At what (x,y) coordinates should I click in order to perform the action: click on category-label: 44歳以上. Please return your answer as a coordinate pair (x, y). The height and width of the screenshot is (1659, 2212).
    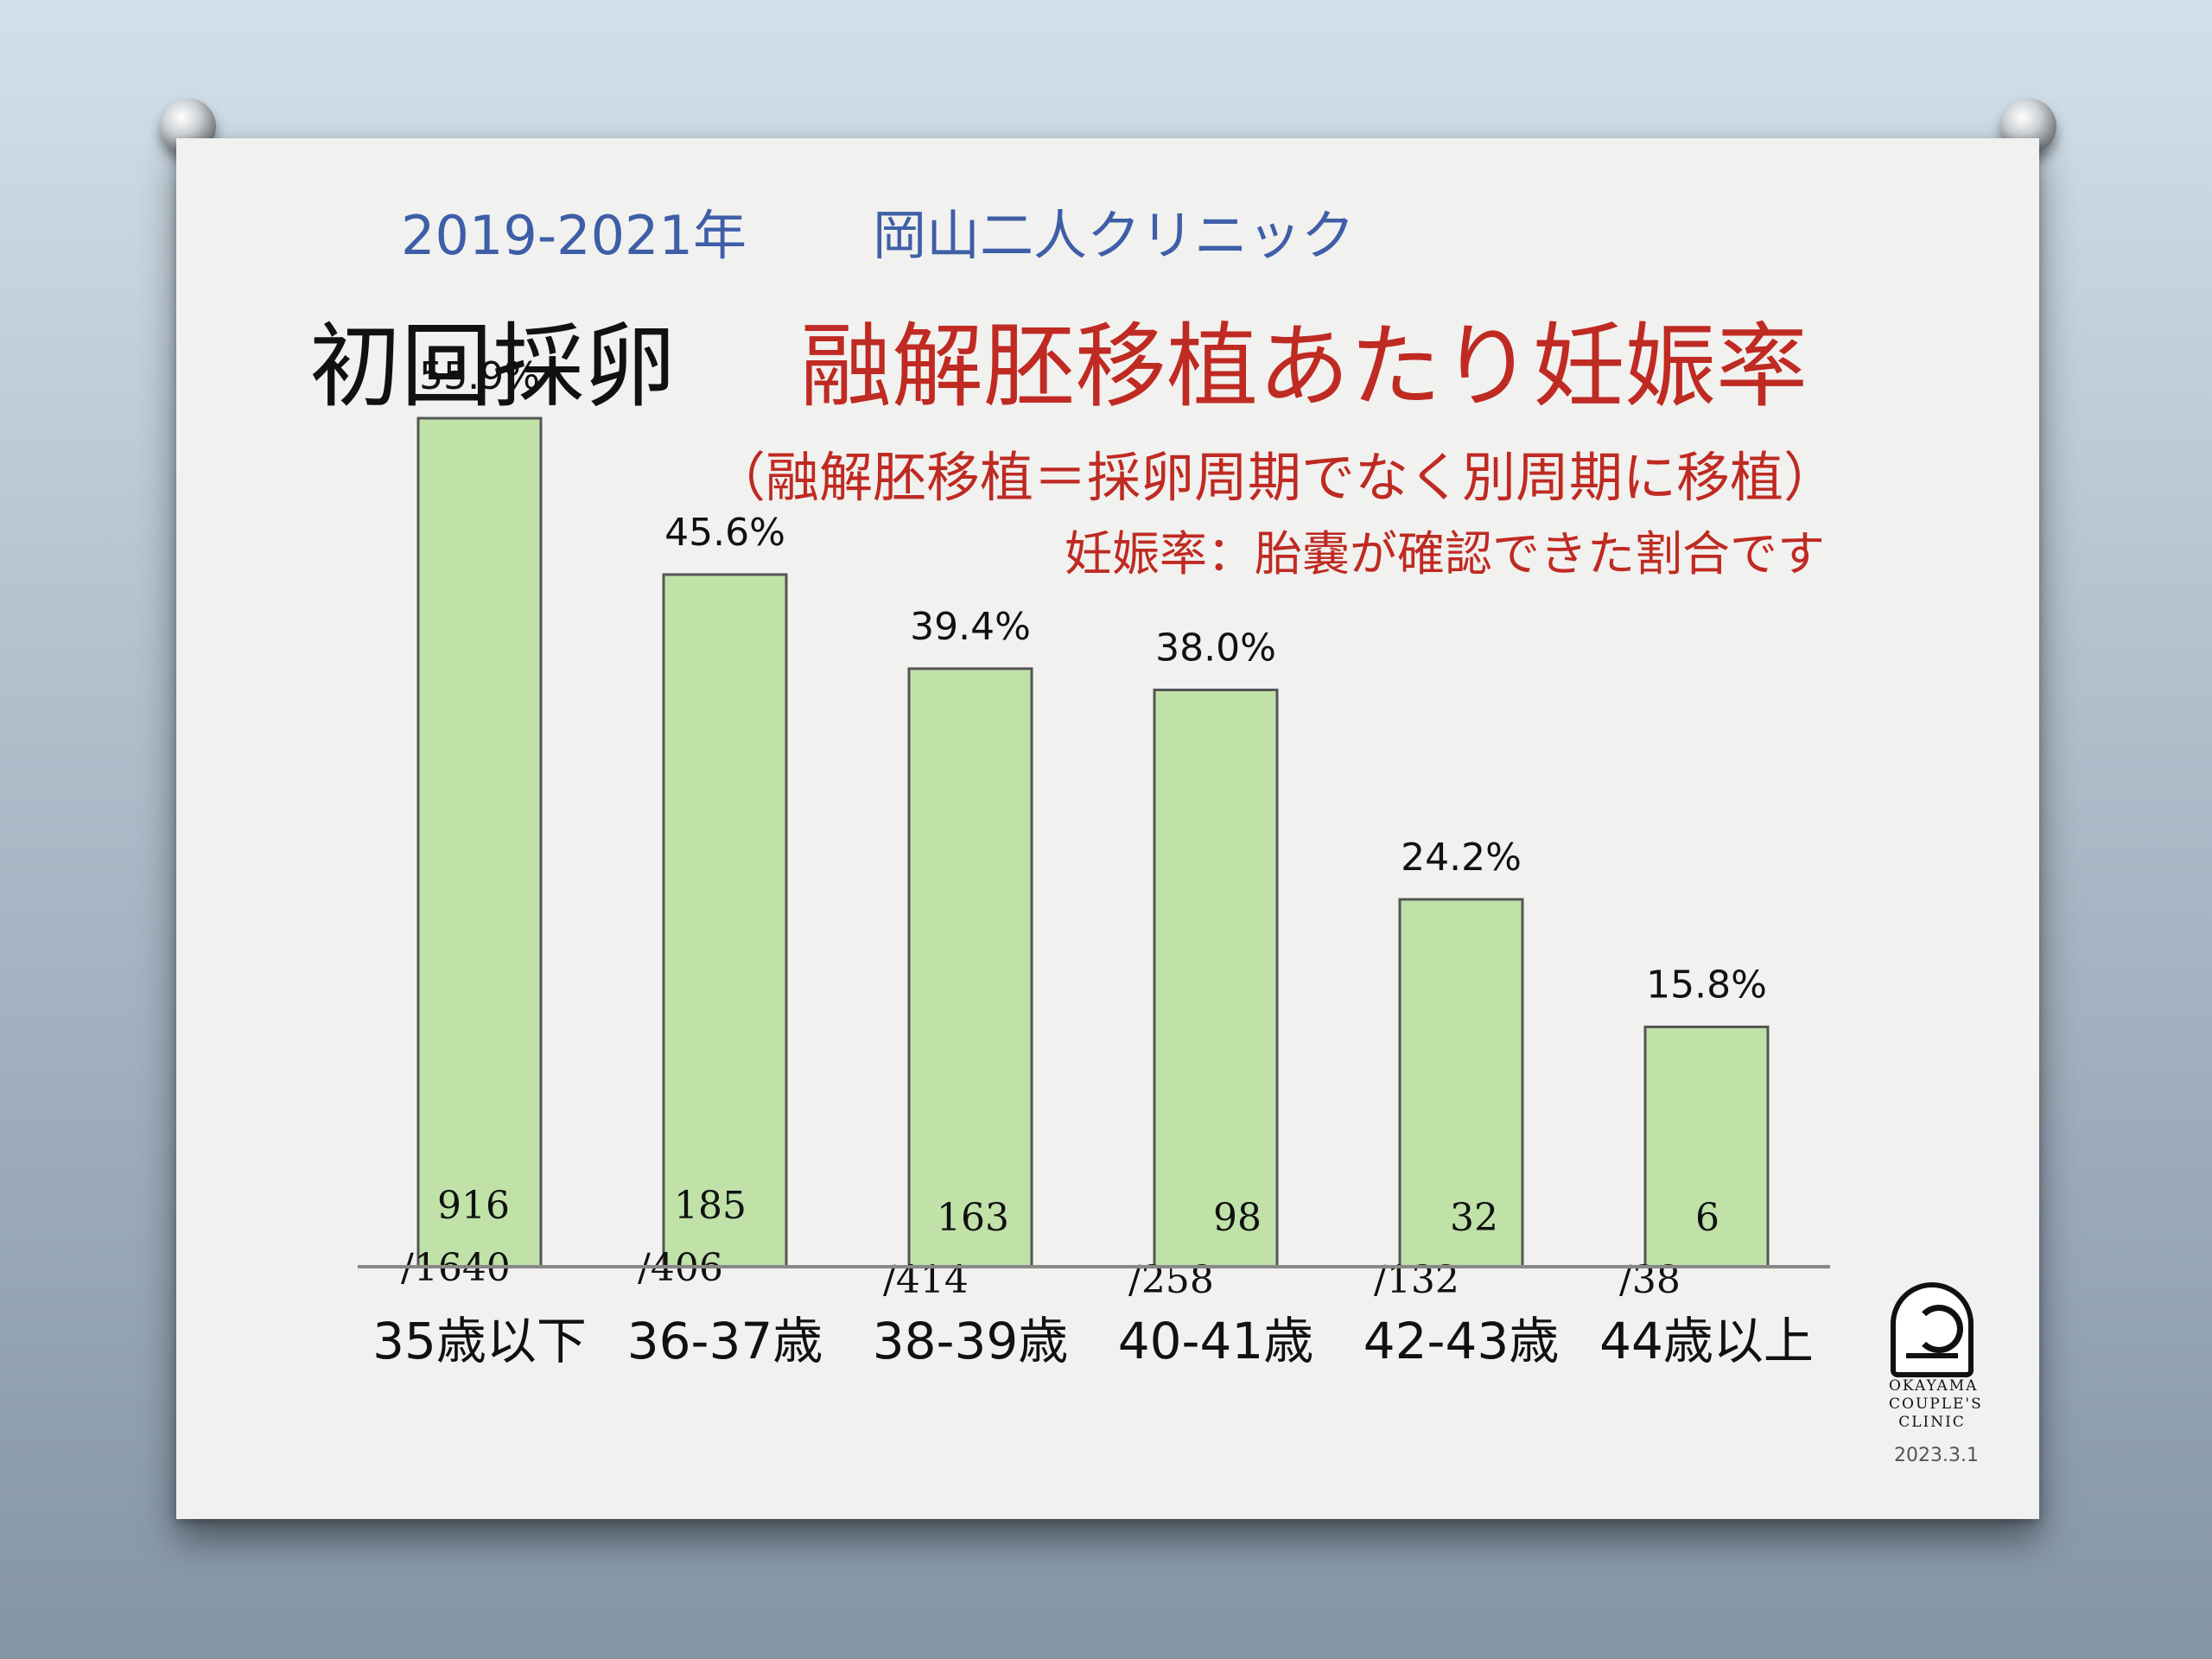
    Looking at the image, I should click on (1706, 1341).